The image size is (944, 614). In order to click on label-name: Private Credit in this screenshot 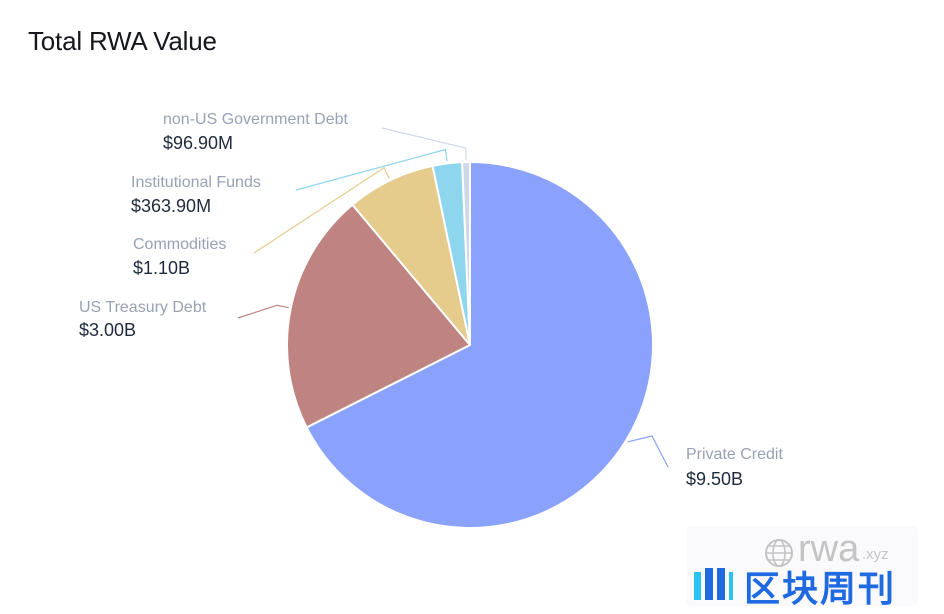, I will do `click(734, 454)`.